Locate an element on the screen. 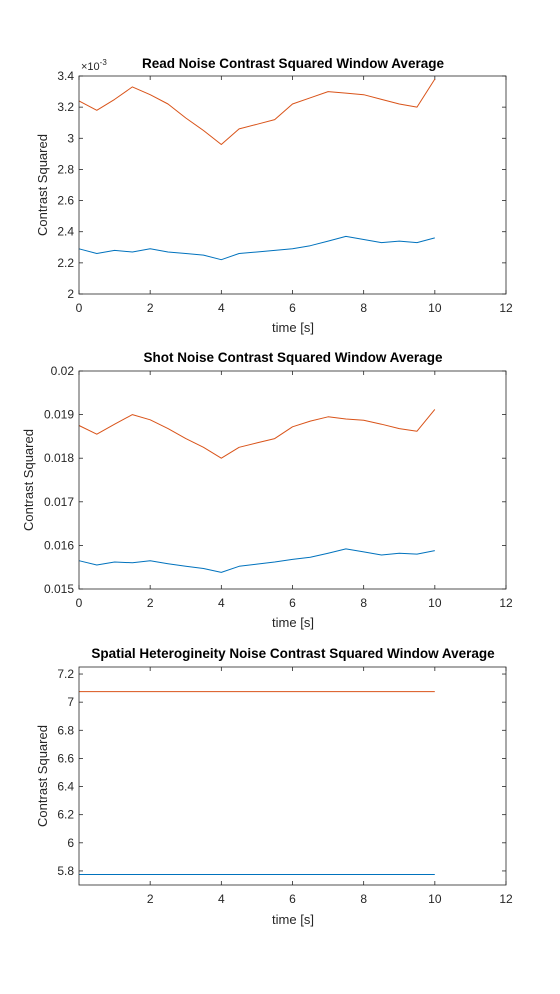 The height and width of the screenshot is (994, 560). y-tick-label: 2.8 is located at coordinates (65, 169).